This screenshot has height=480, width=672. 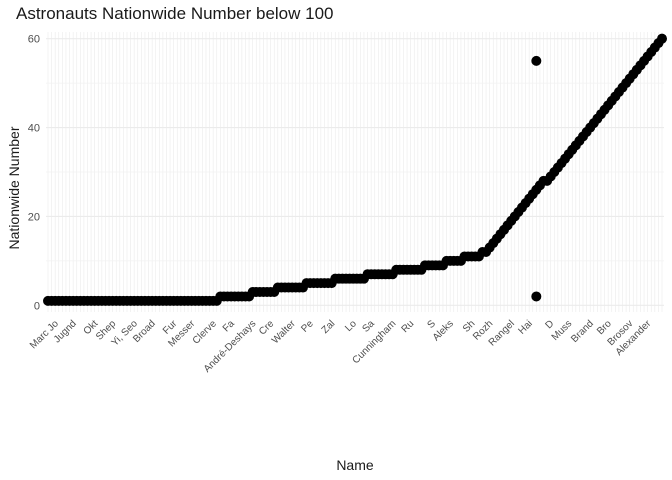 I want to click on y-tick-label: 60, so click(x=34, y=40).